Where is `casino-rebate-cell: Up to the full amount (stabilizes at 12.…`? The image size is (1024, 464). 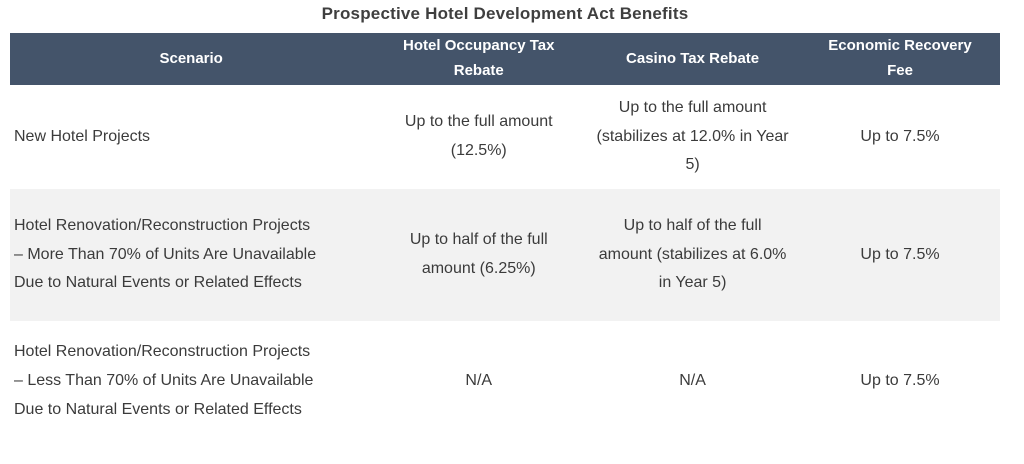 casino-rebate-cell: Up to the full amount (stabilizes at 12.… is located at coordinates (692, 136).